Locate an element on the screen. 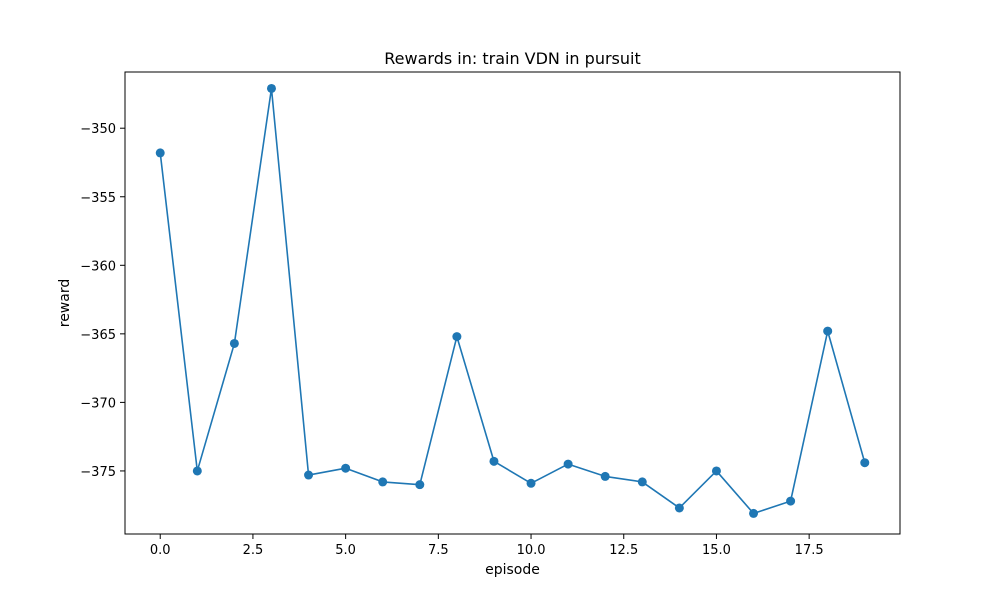 The height and width of the screenshot is (600, 1000). x-tick-label: 5.0 is located at coordinates (345, 550).